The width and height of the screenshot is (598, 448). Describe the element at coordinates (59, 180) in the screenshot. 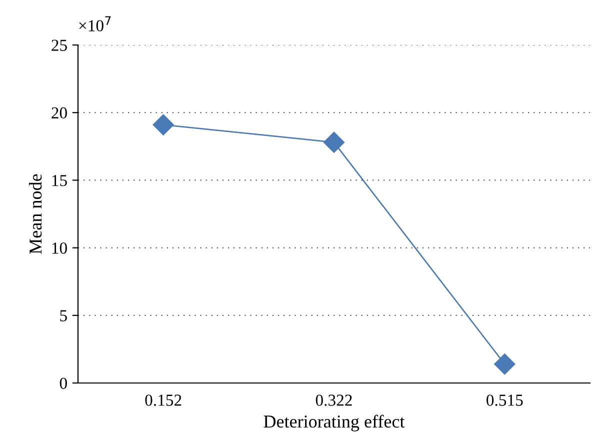

I see `y-tick-label: 15` at that location.